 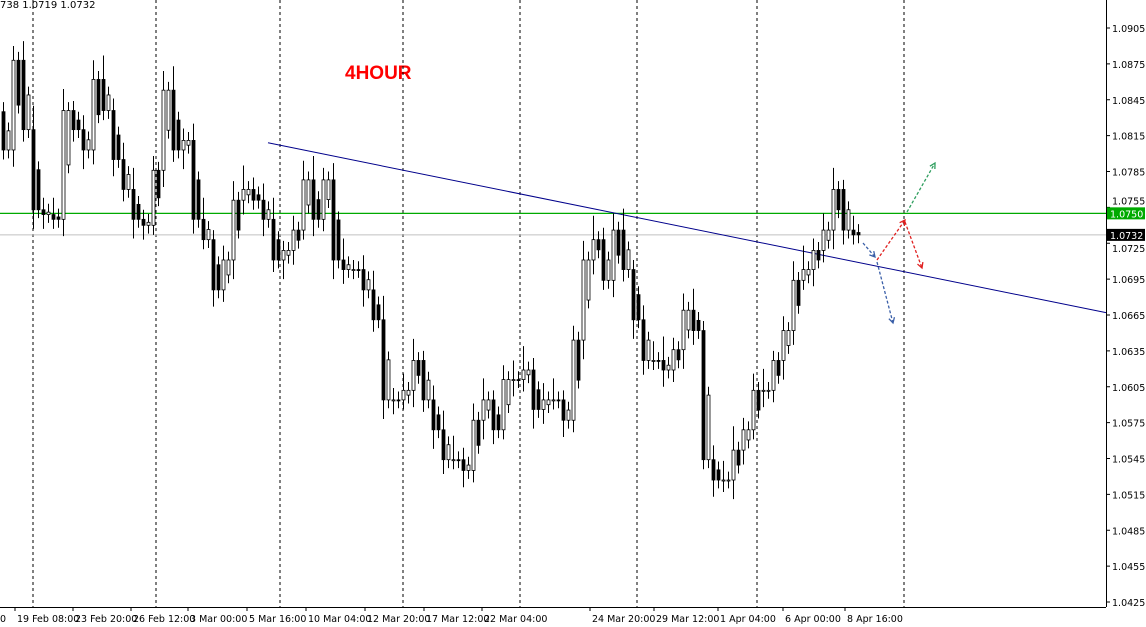 What do you see at coordinates (218, 619) in the screenshot?
I see `time-tick-label: 3 Mar 00:00` at bounding box center [218, 619].